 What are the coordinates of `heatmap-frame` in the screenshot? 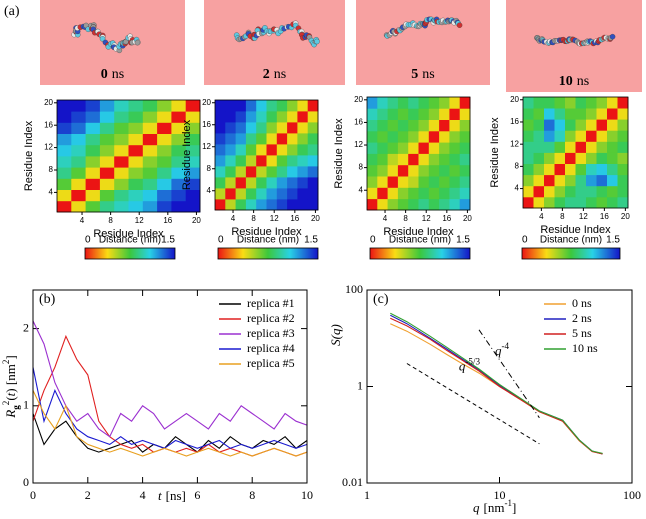 It's located at (418, 153).